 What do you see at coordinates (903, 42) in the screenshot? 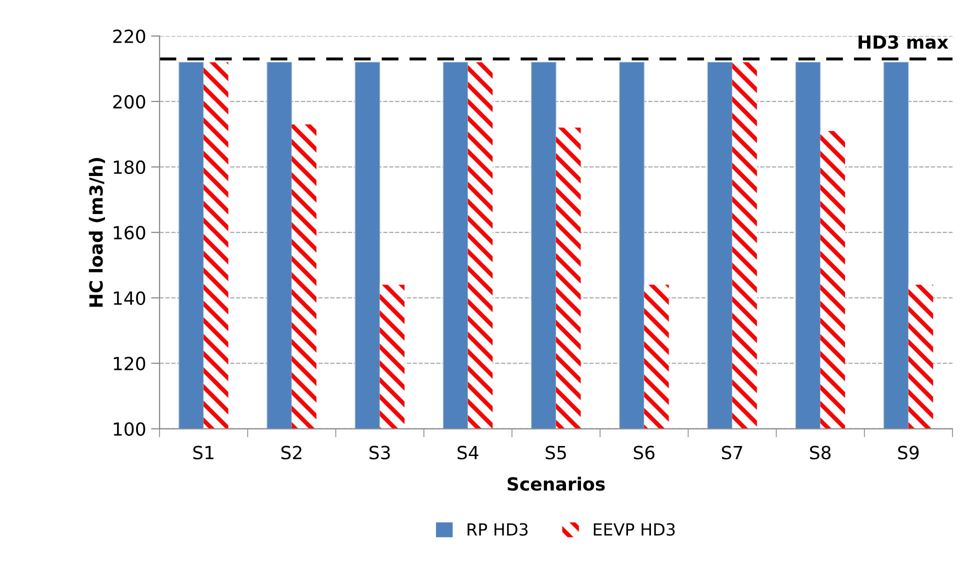
I see `ref-line-label: HD3 max` at bounding box center [903, 42].